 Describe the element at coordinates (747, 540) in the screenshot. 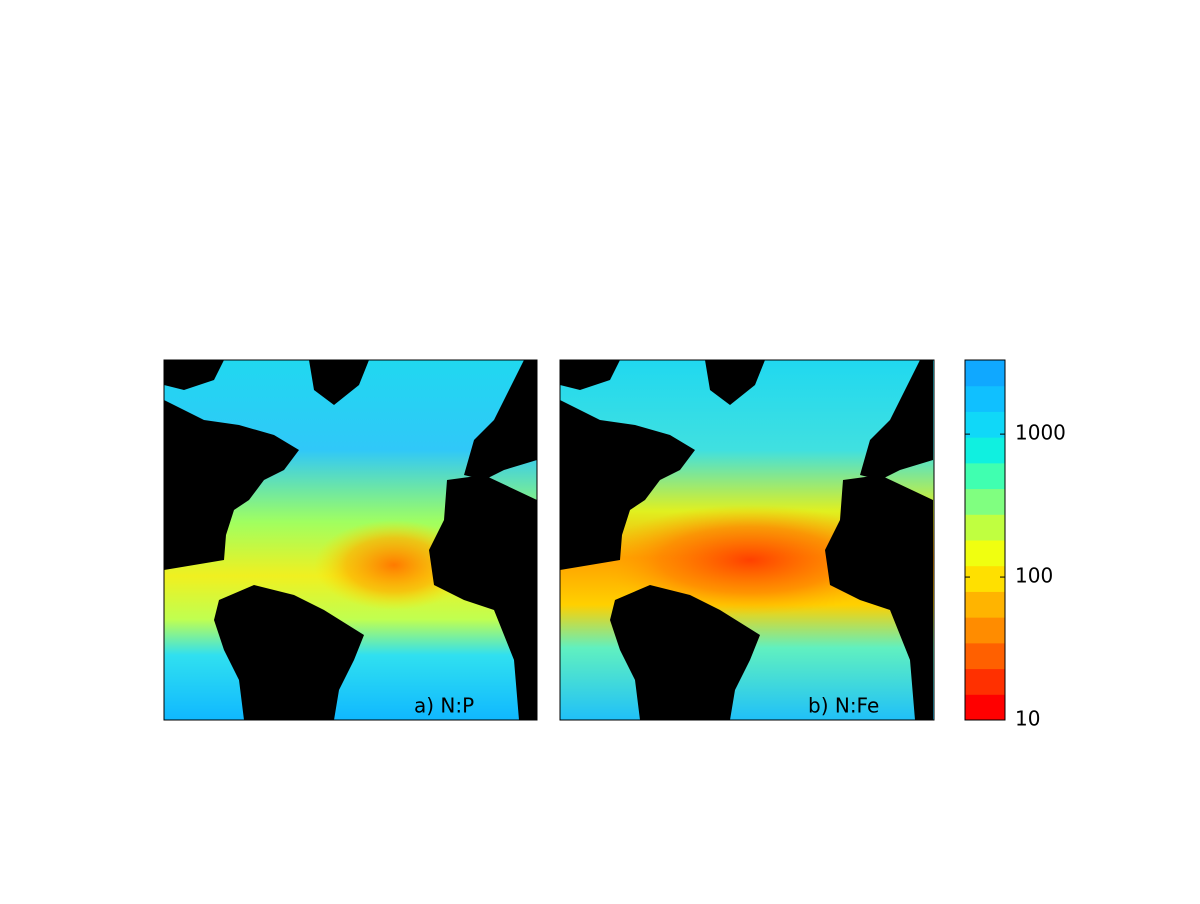

I see `map-panel: b) N:Fe` at that location.